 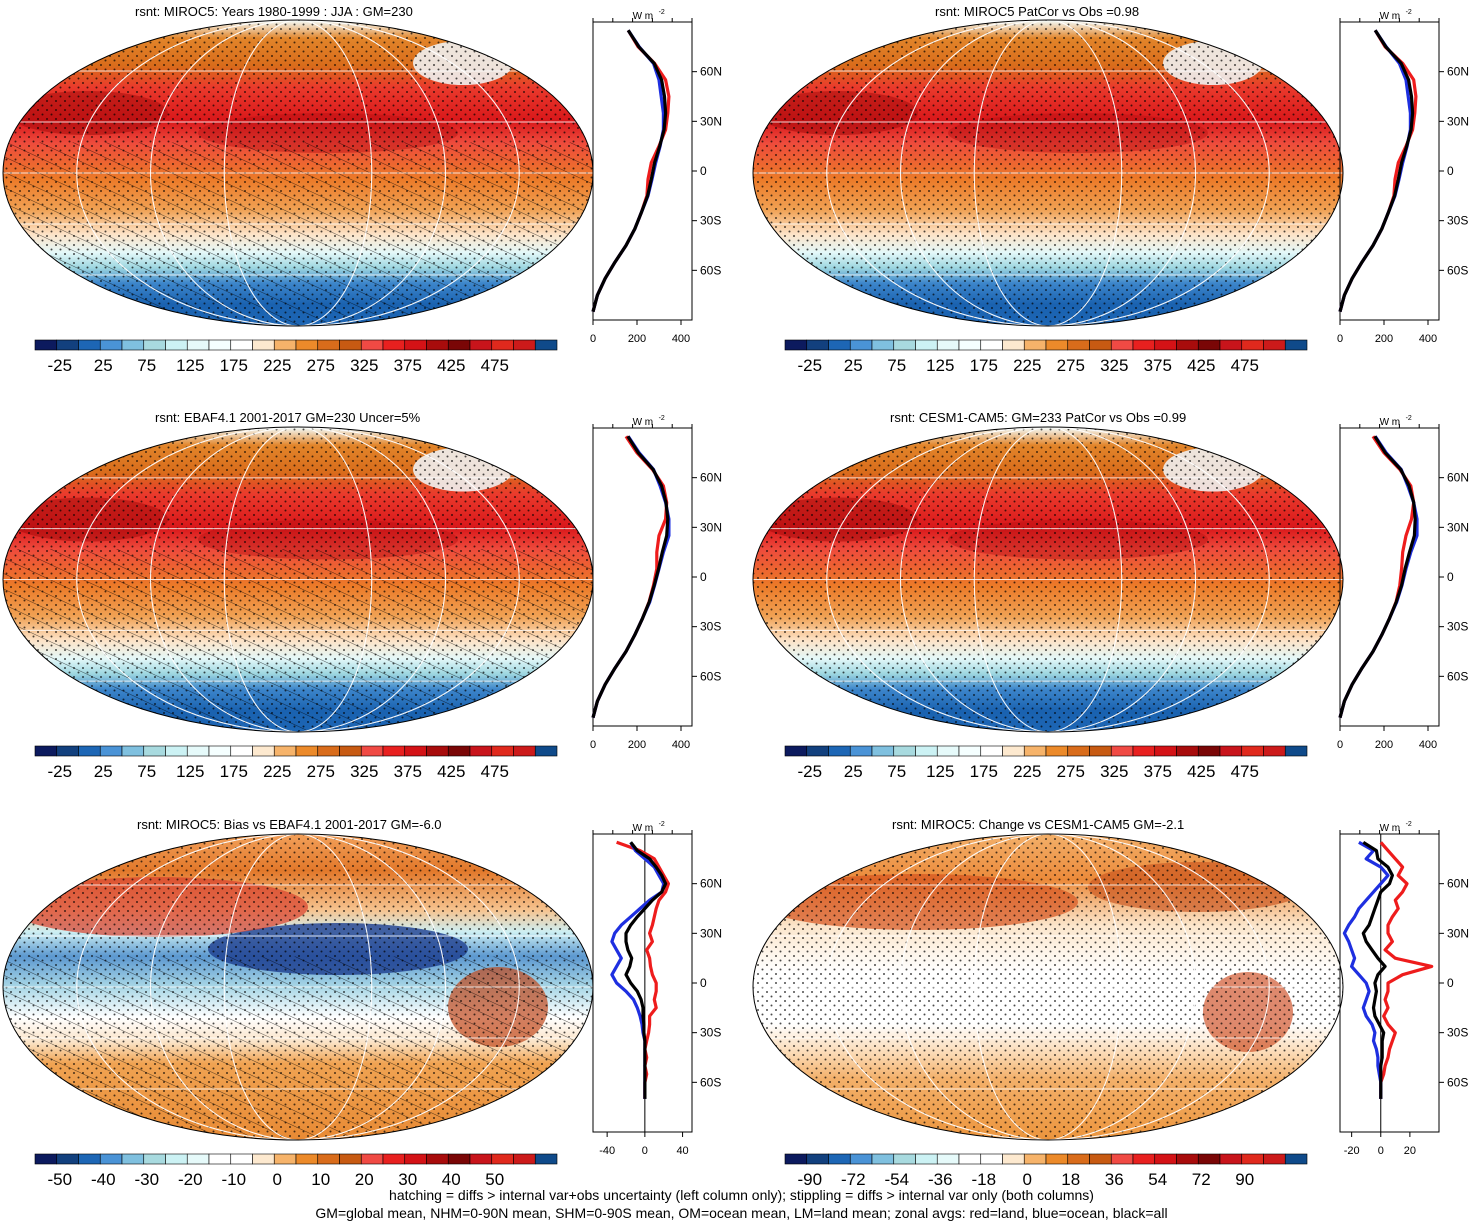 I want to click on colorbar-label: -72, so click(x=853, y=1179).